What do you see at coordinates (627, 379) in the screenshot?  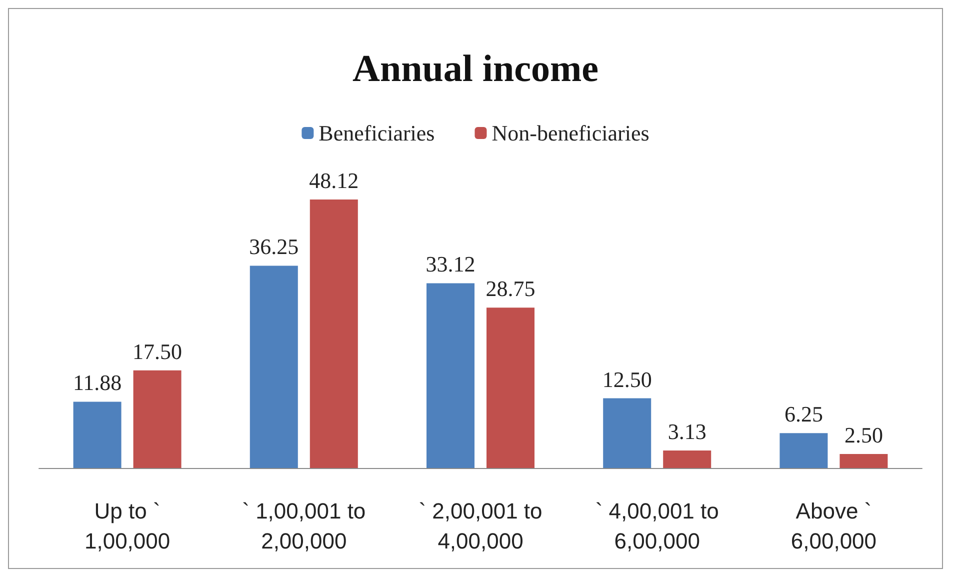 I see `data-label: 12.50` at bounding box center [627, 379].